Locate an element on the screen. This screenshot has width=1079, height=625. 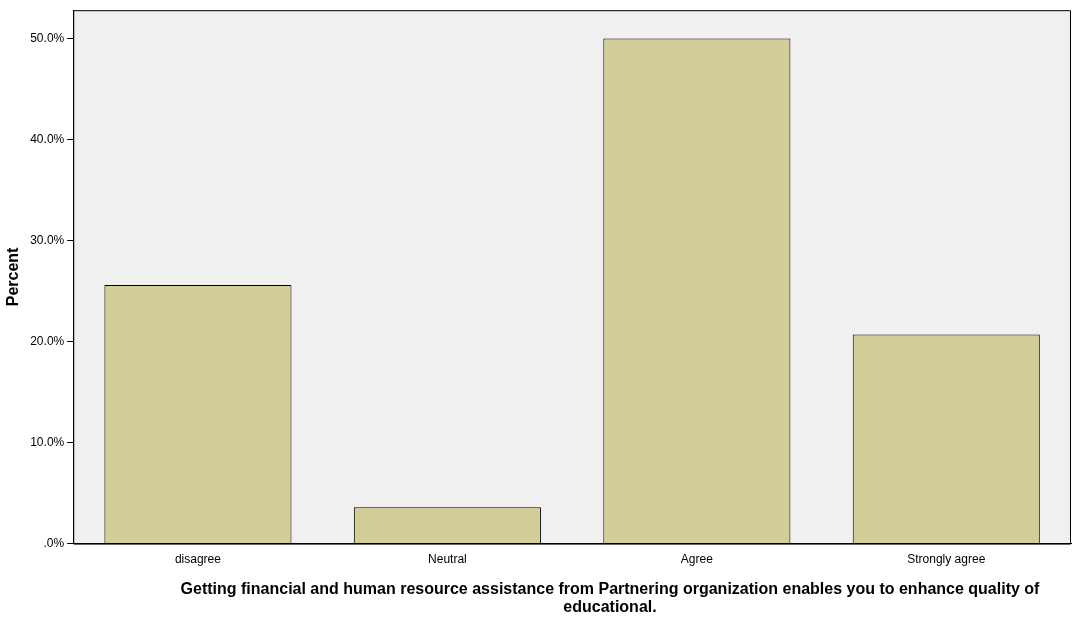
x-tick-label: Neutral is located at coordinates (447, 559).